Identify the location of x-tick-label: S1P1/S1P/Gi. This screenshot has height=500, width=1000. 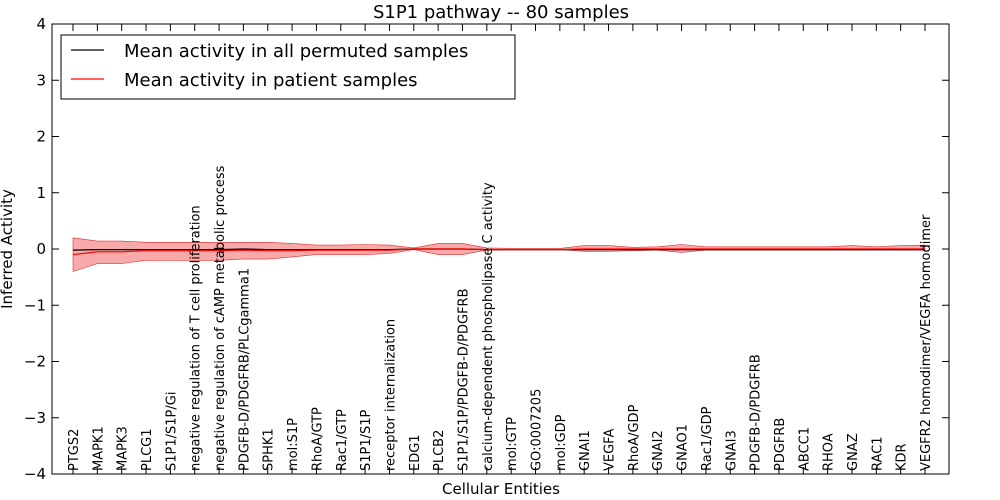
(171, 431).